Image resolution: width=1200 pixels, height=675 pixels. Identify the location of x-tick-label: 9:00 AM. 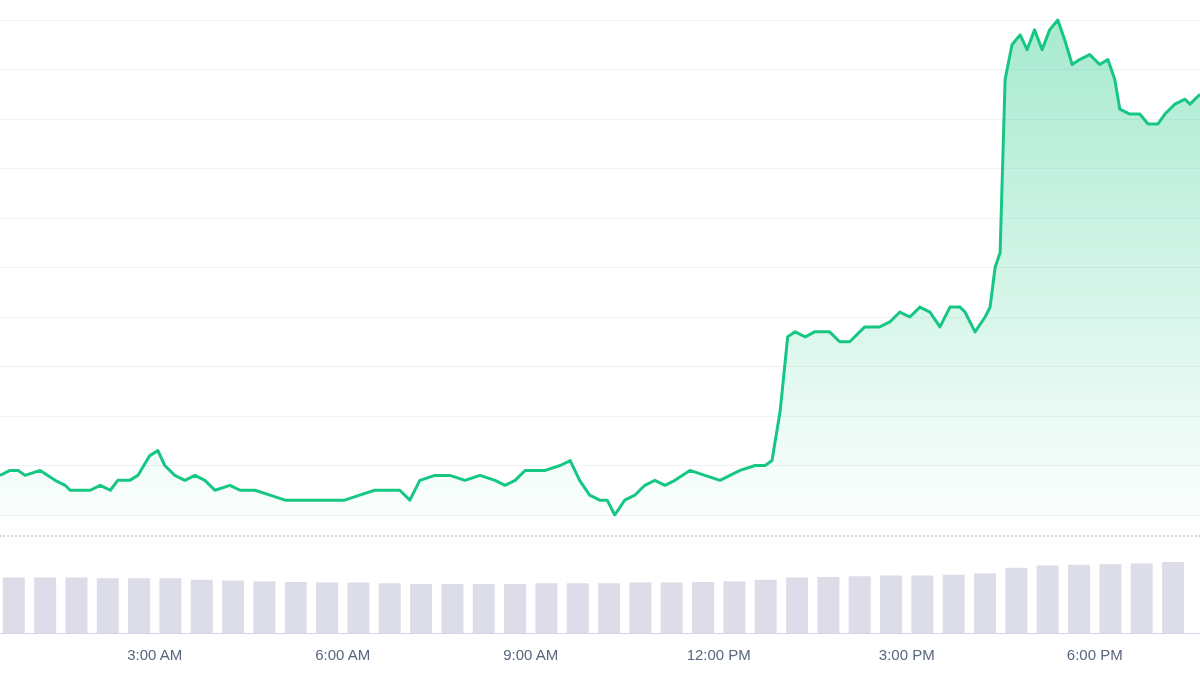
(531, 654).